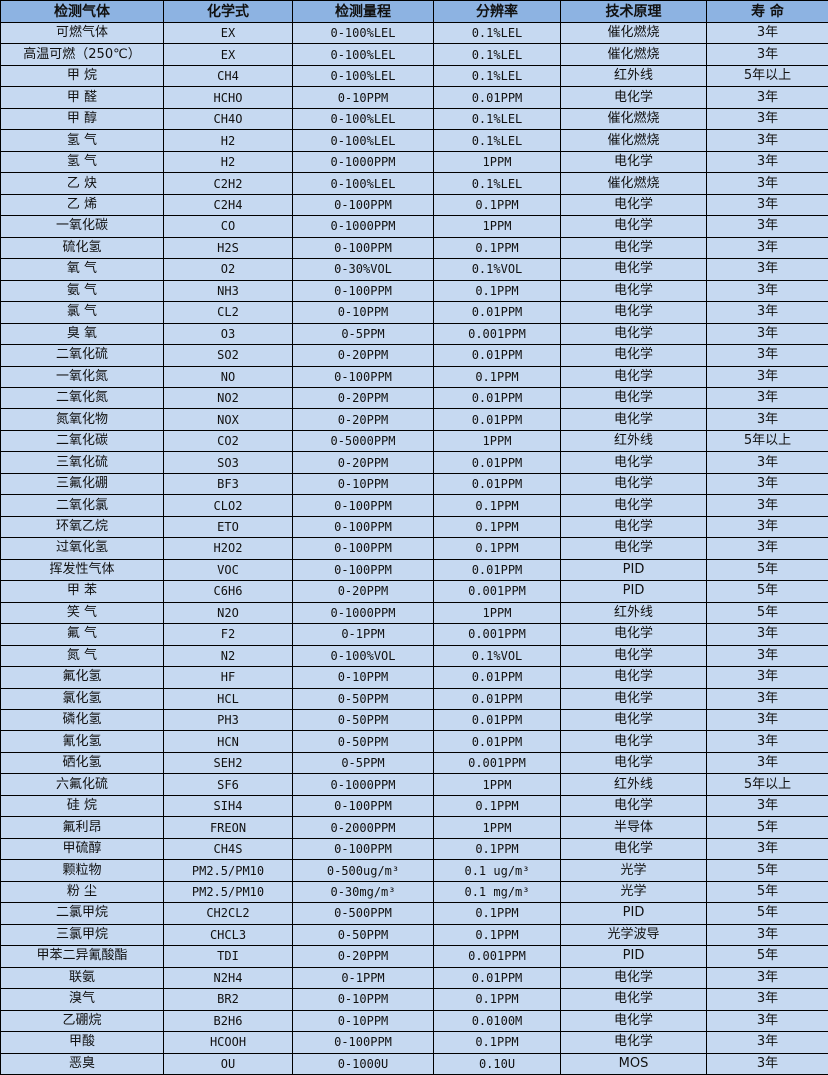 The image size is (828, 1075). What do you see at coordinates (228, 12) in the screenshot?
I see `header-formula: 化学式` at bounding box center [228, 12].